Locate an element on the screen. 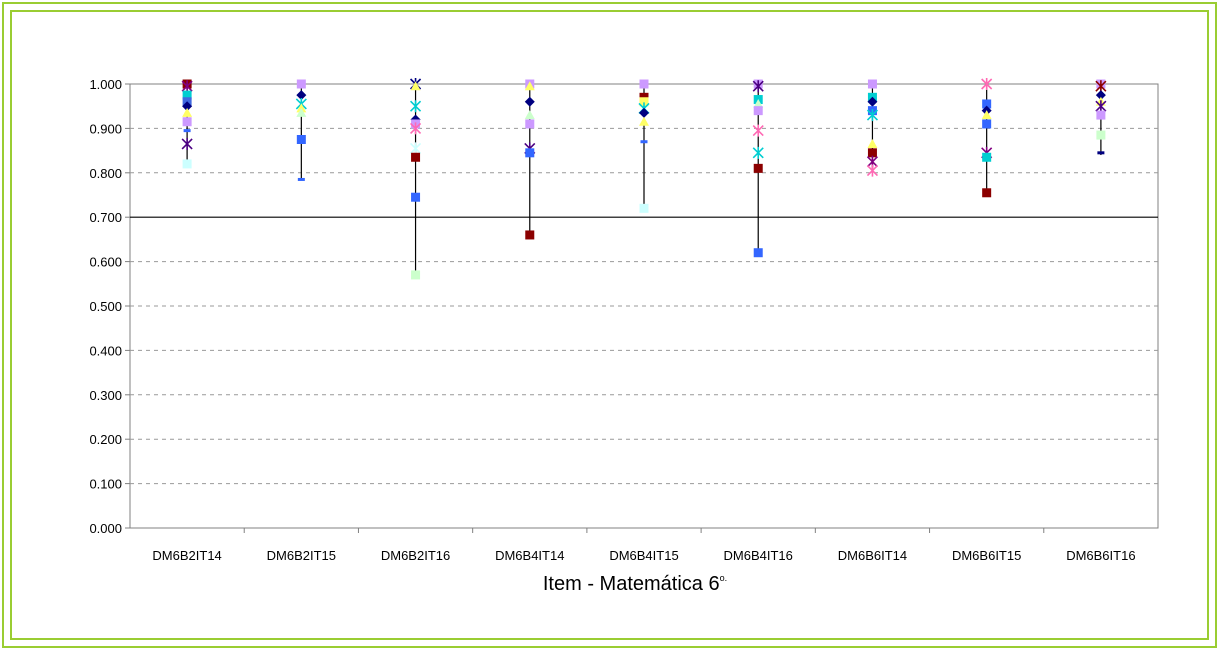 The width and height of the screenshot is (1223, 654). y-tick-label: 0.900 is located at coordinates (105, 128).